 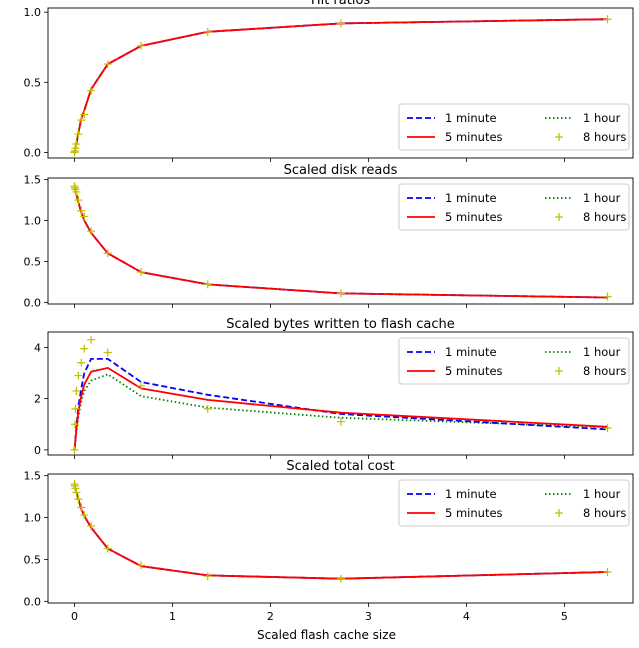 What do you see at coordinates (564, 616) in the screenshot?
I see `x-tick-label: 5` at bounding box center [564, 616].